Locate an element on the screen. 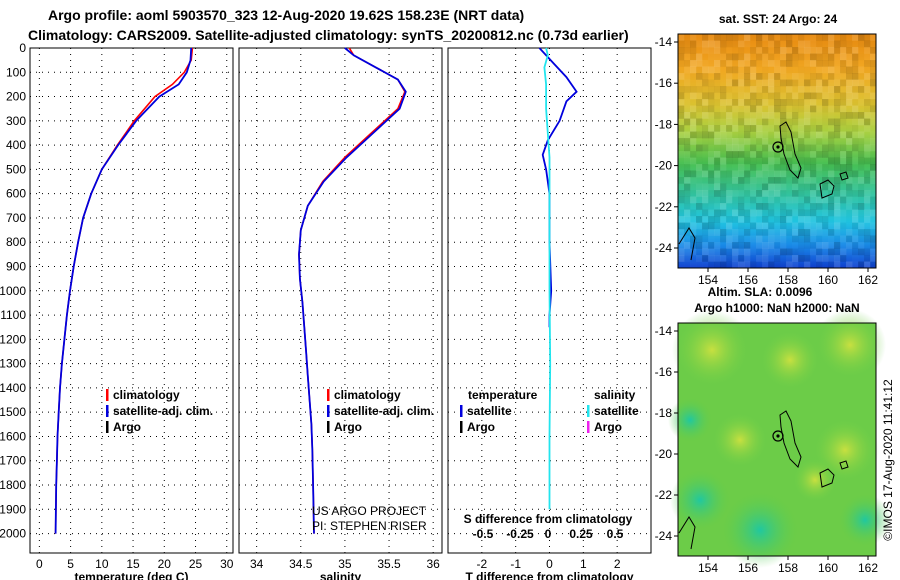  legend-t-satellite-label: satellite is located at coordinates (489, 411).